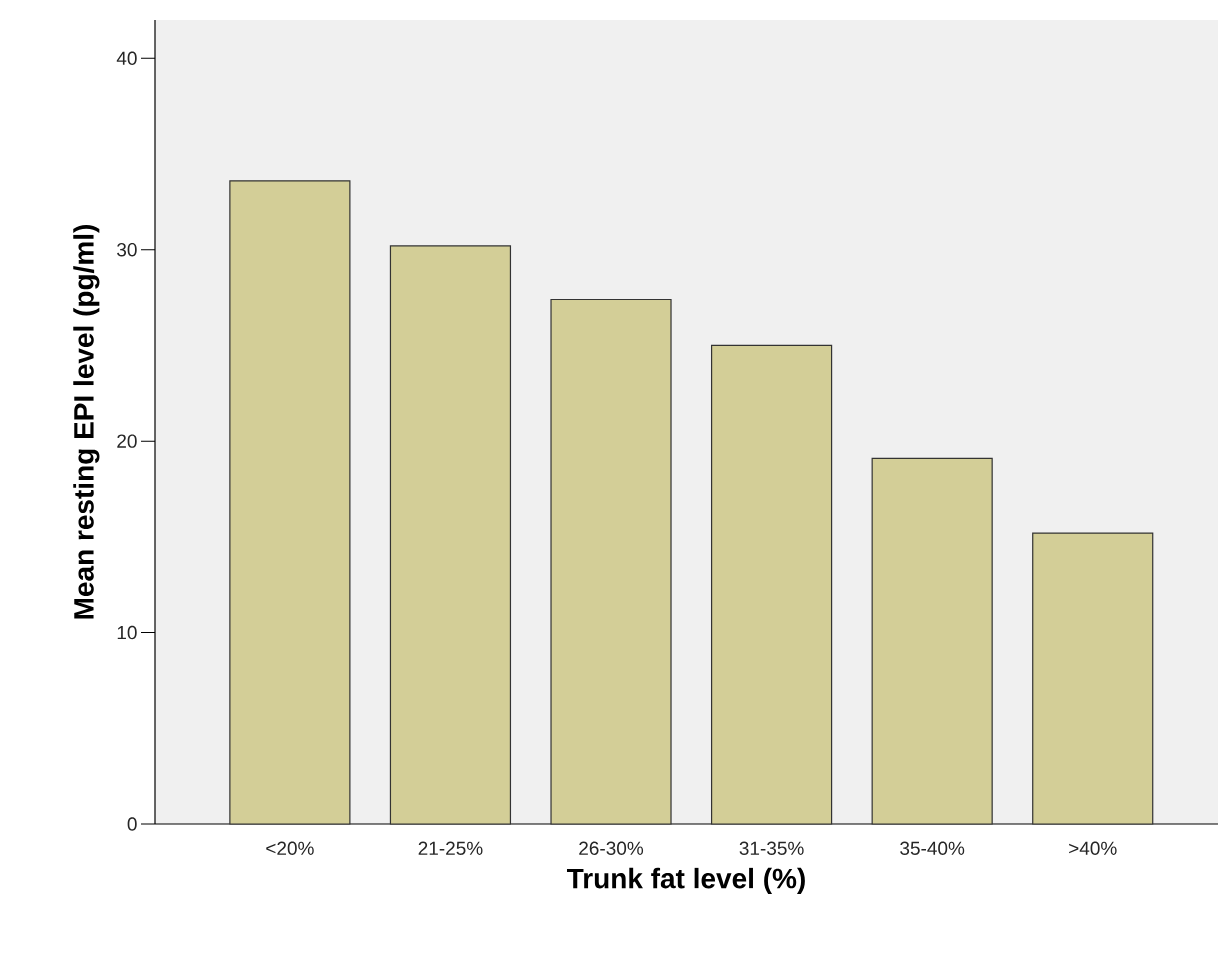 This screenshot has height=961, width=1223. I want to click on y-tick-label: 0, so click(132, 824).